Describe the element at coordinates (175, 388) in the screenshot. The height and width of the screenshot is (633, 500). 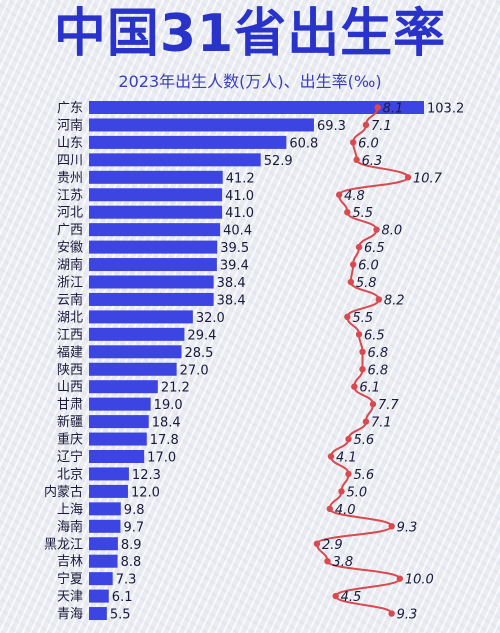
I see `bar-value-label: 21.2` at that location.